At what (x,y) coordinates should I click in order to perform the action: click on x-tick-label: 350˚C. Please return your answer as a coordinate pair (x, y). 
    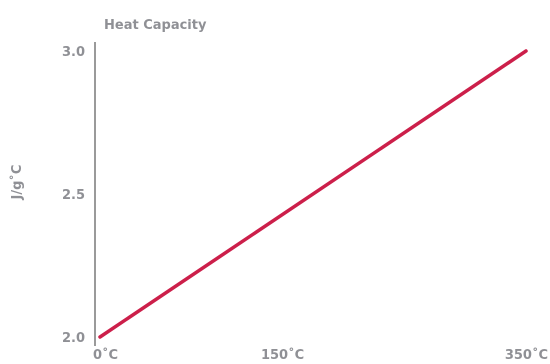
    Looking at the image, I should click on (526, 355).